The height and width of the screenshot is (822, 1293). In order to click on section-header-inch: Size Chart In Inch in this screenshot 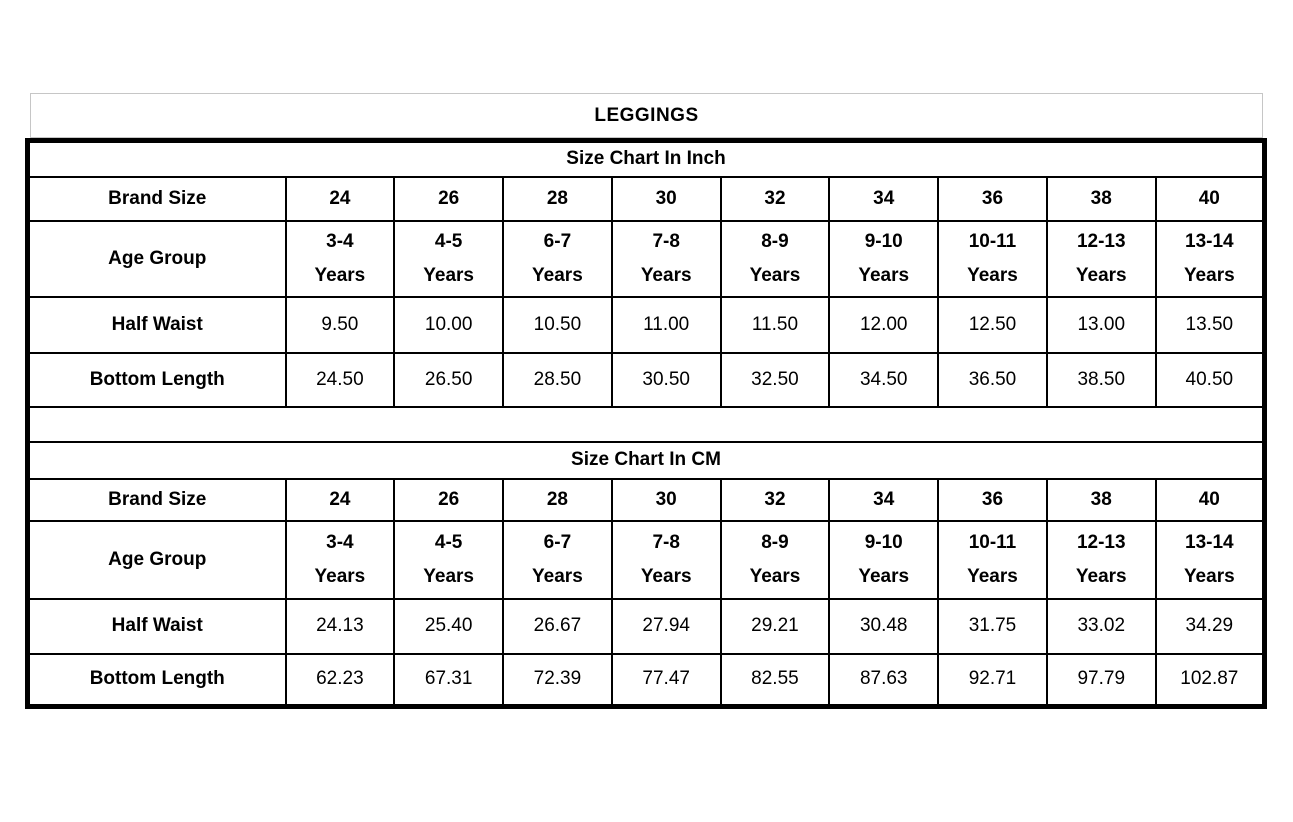, I will do `click(646, 158)`.